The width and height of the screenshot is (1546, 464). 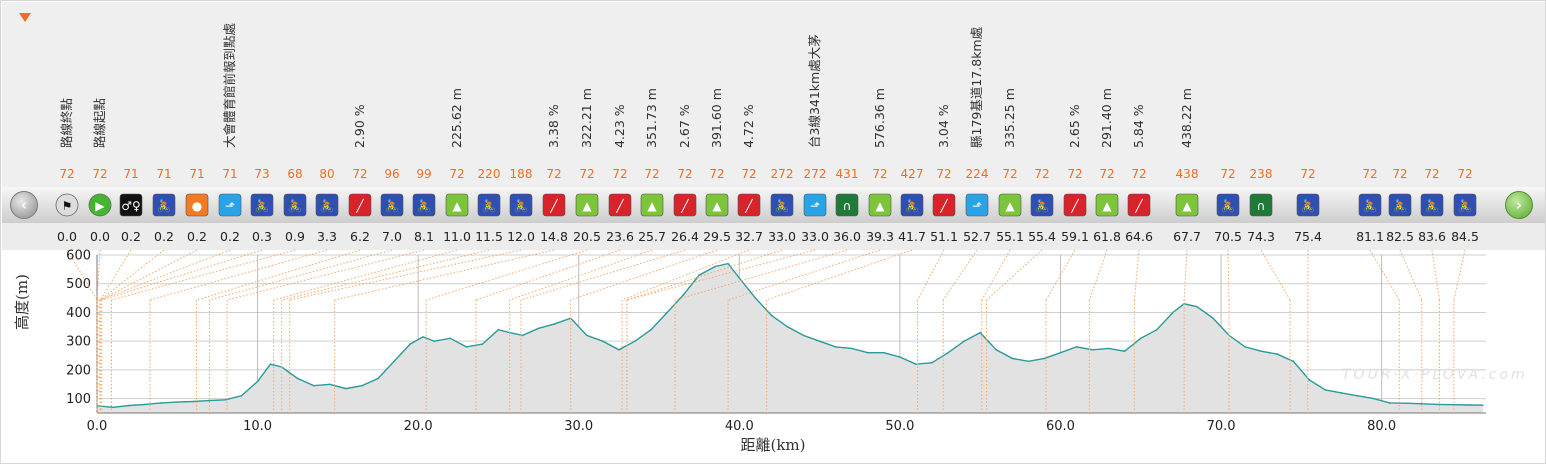 I want to click on y-tick-label: 600, so click(x=78, y=256).